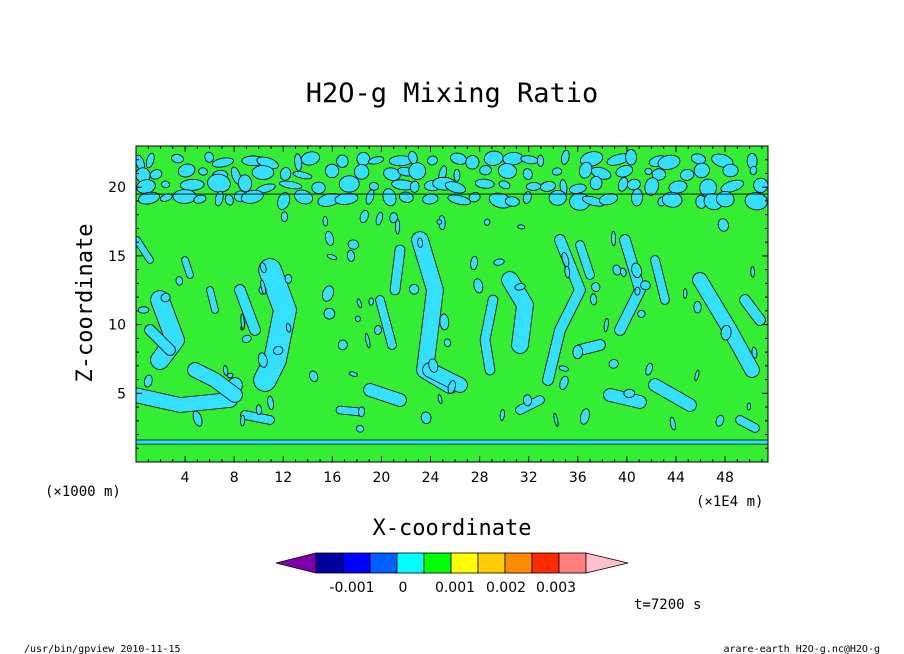 This screenshot has width=904, height=654. What do you see at coordinates (332, 478) in the screenshot?
I see `x-tick-label: 16` at bounding box center [332, 478].